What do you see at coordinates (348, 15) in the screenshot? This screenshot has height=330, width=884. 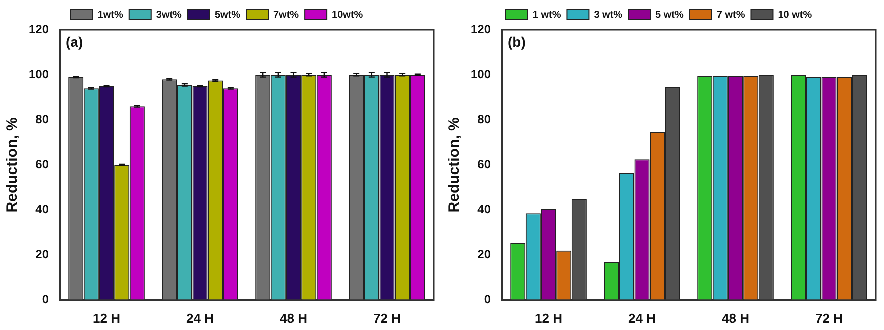 I see `legend-label: 10wt%` at bounding box center [348, 15].